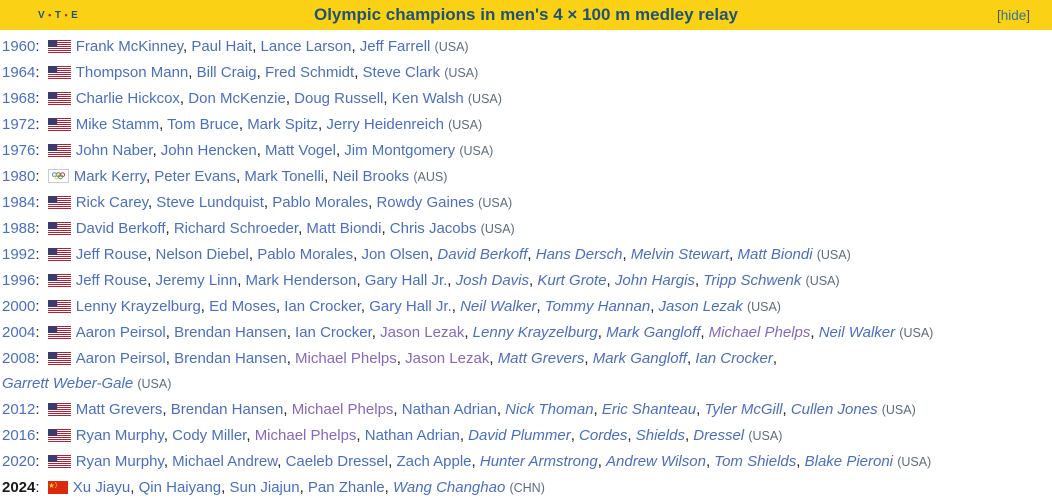 This screenshot has height=501, width=1052. I want to click on year-link: 2008, so click(19, 358).